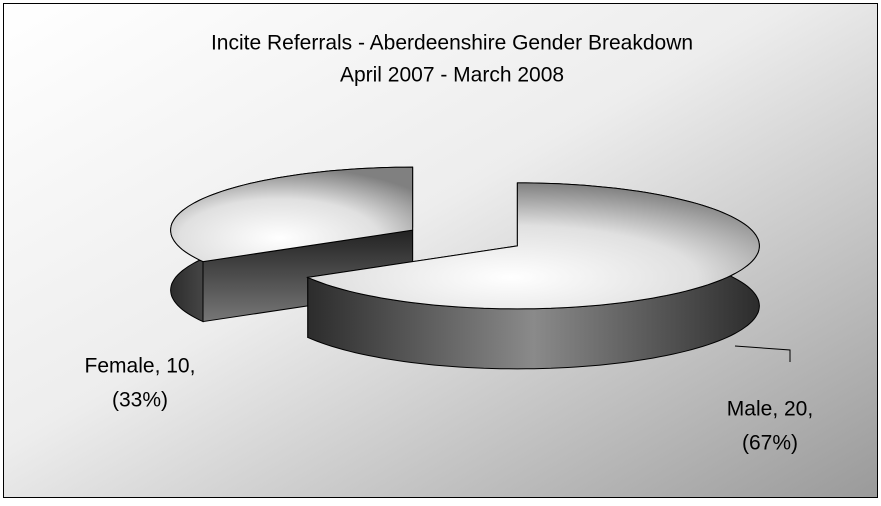 Image resolution: width=881 pixels, height=506 pixels. I want to click on data-label: Female, 10,, so click(140, 366).